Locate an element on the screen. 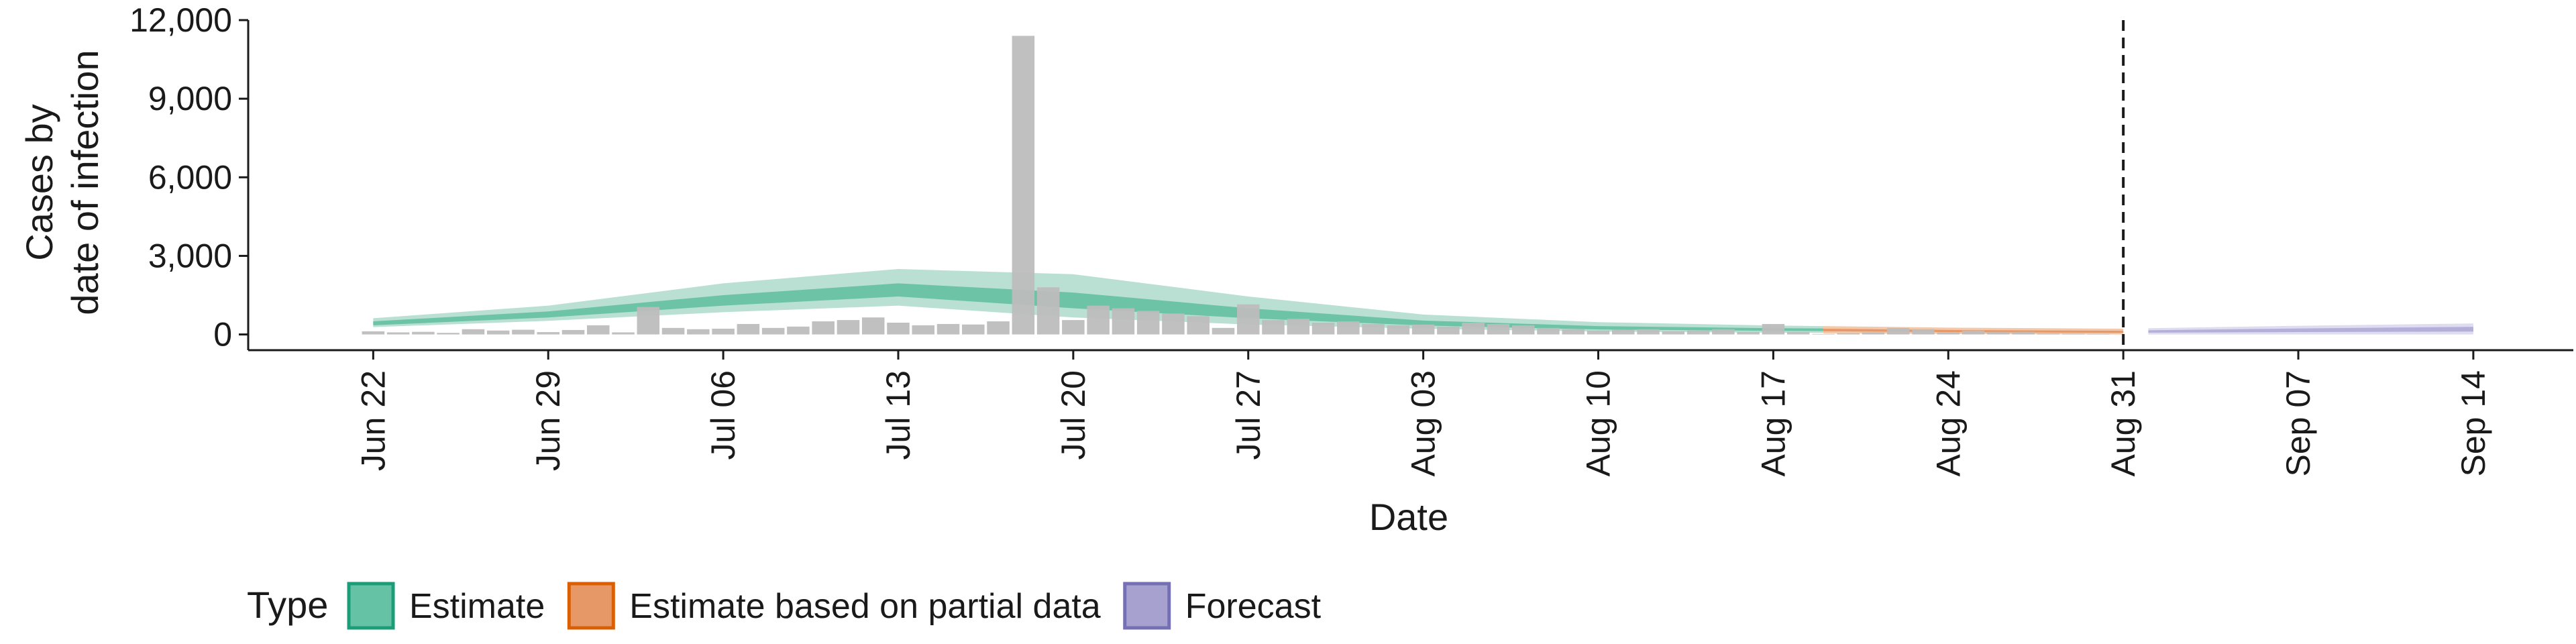  y-tick-label: 6,000 is located at coordinates (190, 177).